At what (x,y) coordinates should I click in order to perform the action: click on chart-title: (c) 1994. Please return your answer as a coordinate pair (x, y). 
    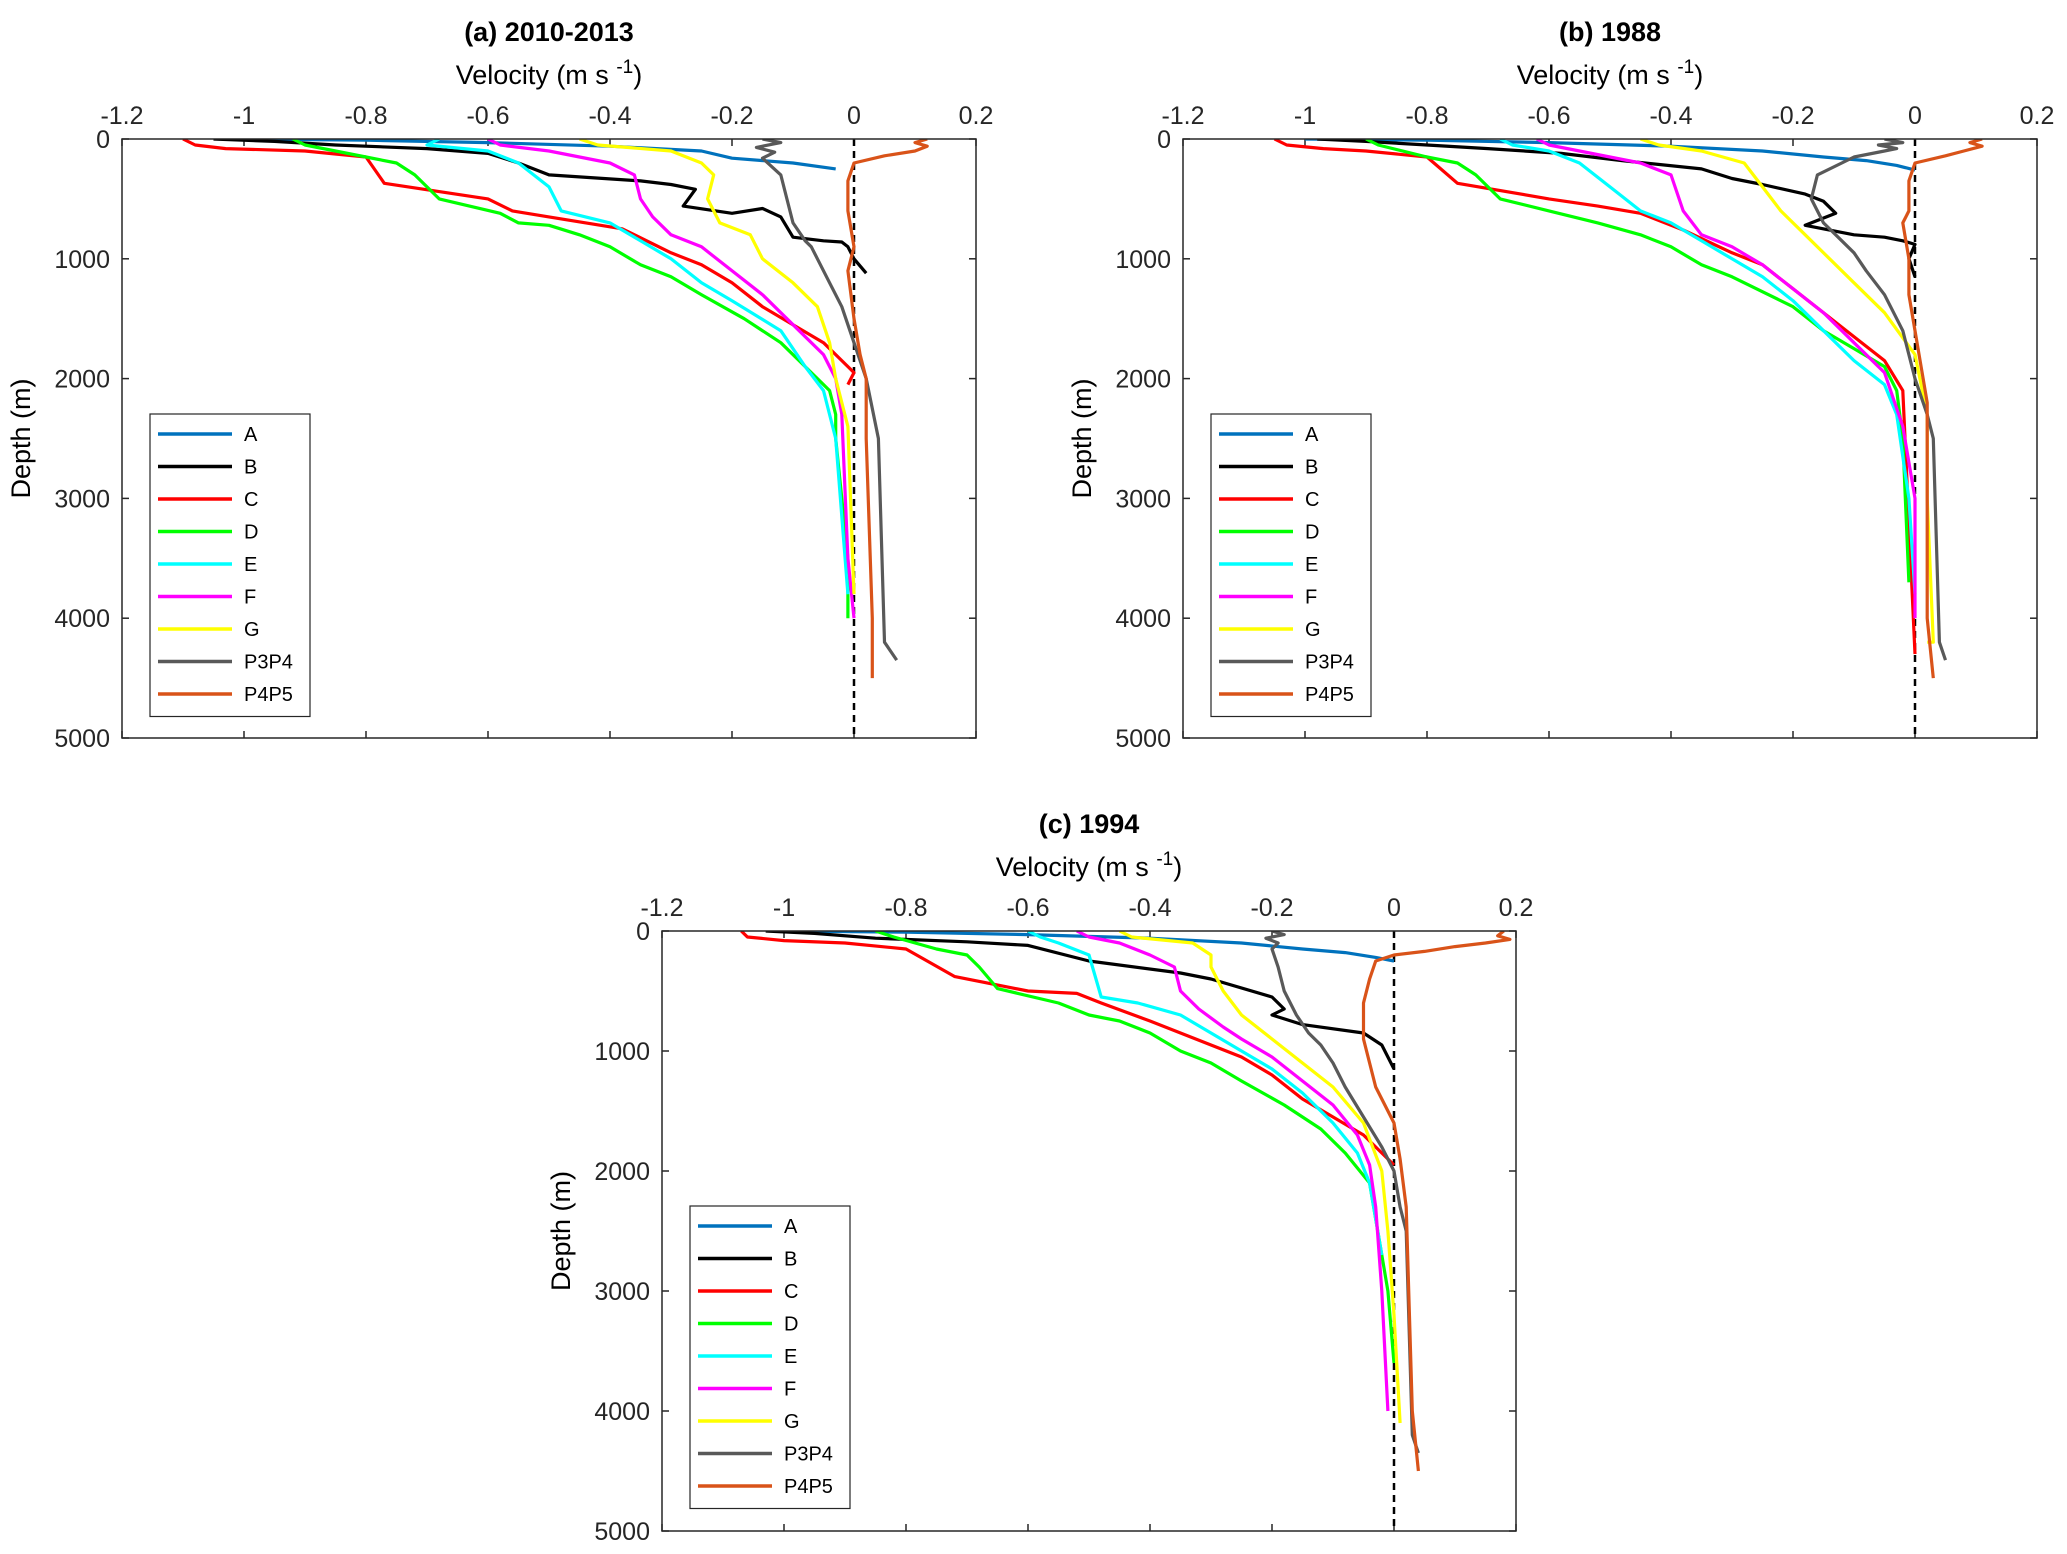
    Looking at the image, I should click on (1089, 824).